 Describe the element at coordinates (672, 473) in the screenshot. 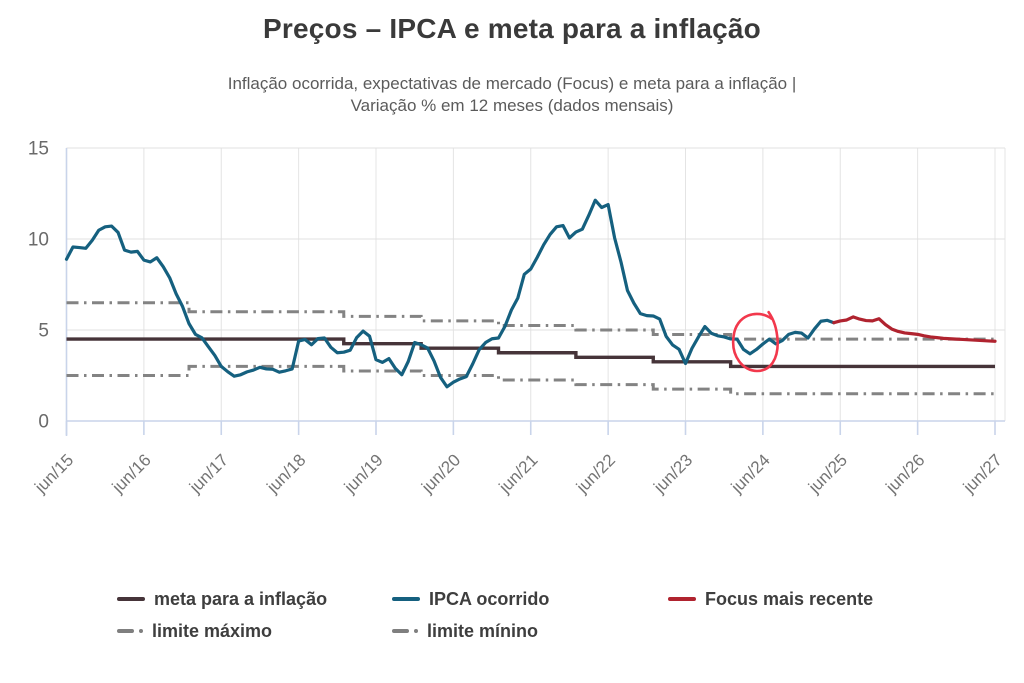

I see `x-tick-label: jun/23` at that location.